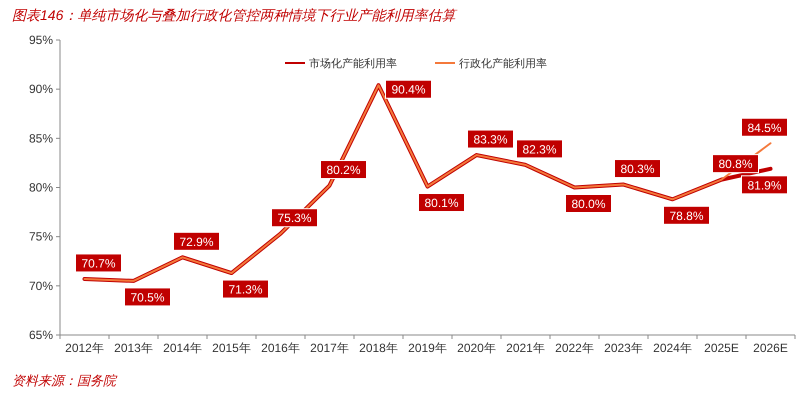 This screenshot has height=393, width=810. Describe the element at coordinates (378, 348) in the screenshot. I see `x-tick-label: 2018年` at that location.